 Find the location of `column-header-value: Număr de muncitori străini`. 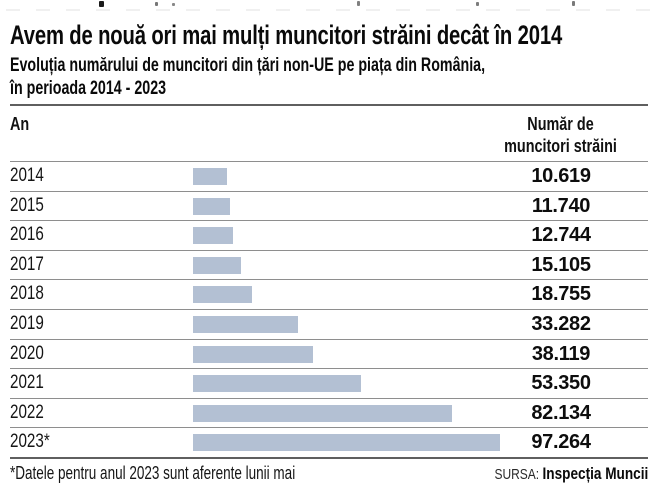

column-header-value: Număr de muncitori străini is located at coordinates (561, 135).